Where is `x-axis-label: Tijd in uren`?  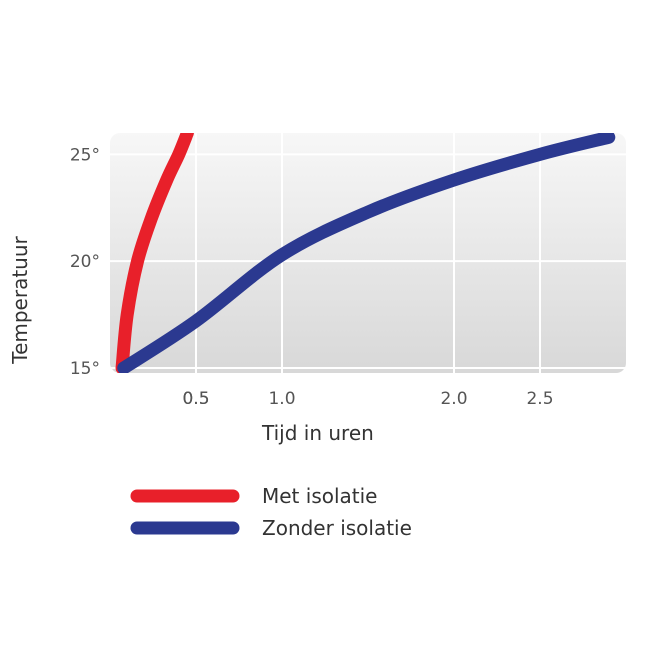
x-axis-label: Tijd in uren is located at coordinates (317, 433).